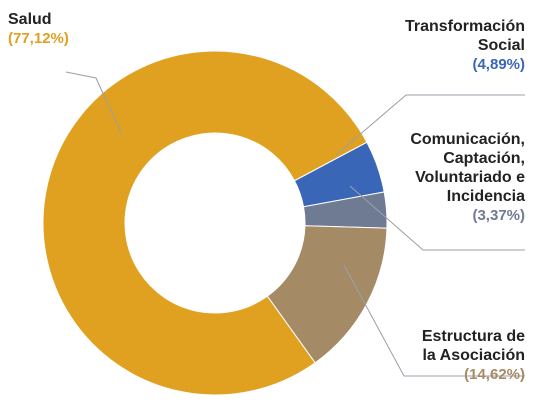 This screenshot has height=402, width=533. Describe the element at coordinates (434, 320) in the screenshot. I see `leader-line-estructura` at that location.